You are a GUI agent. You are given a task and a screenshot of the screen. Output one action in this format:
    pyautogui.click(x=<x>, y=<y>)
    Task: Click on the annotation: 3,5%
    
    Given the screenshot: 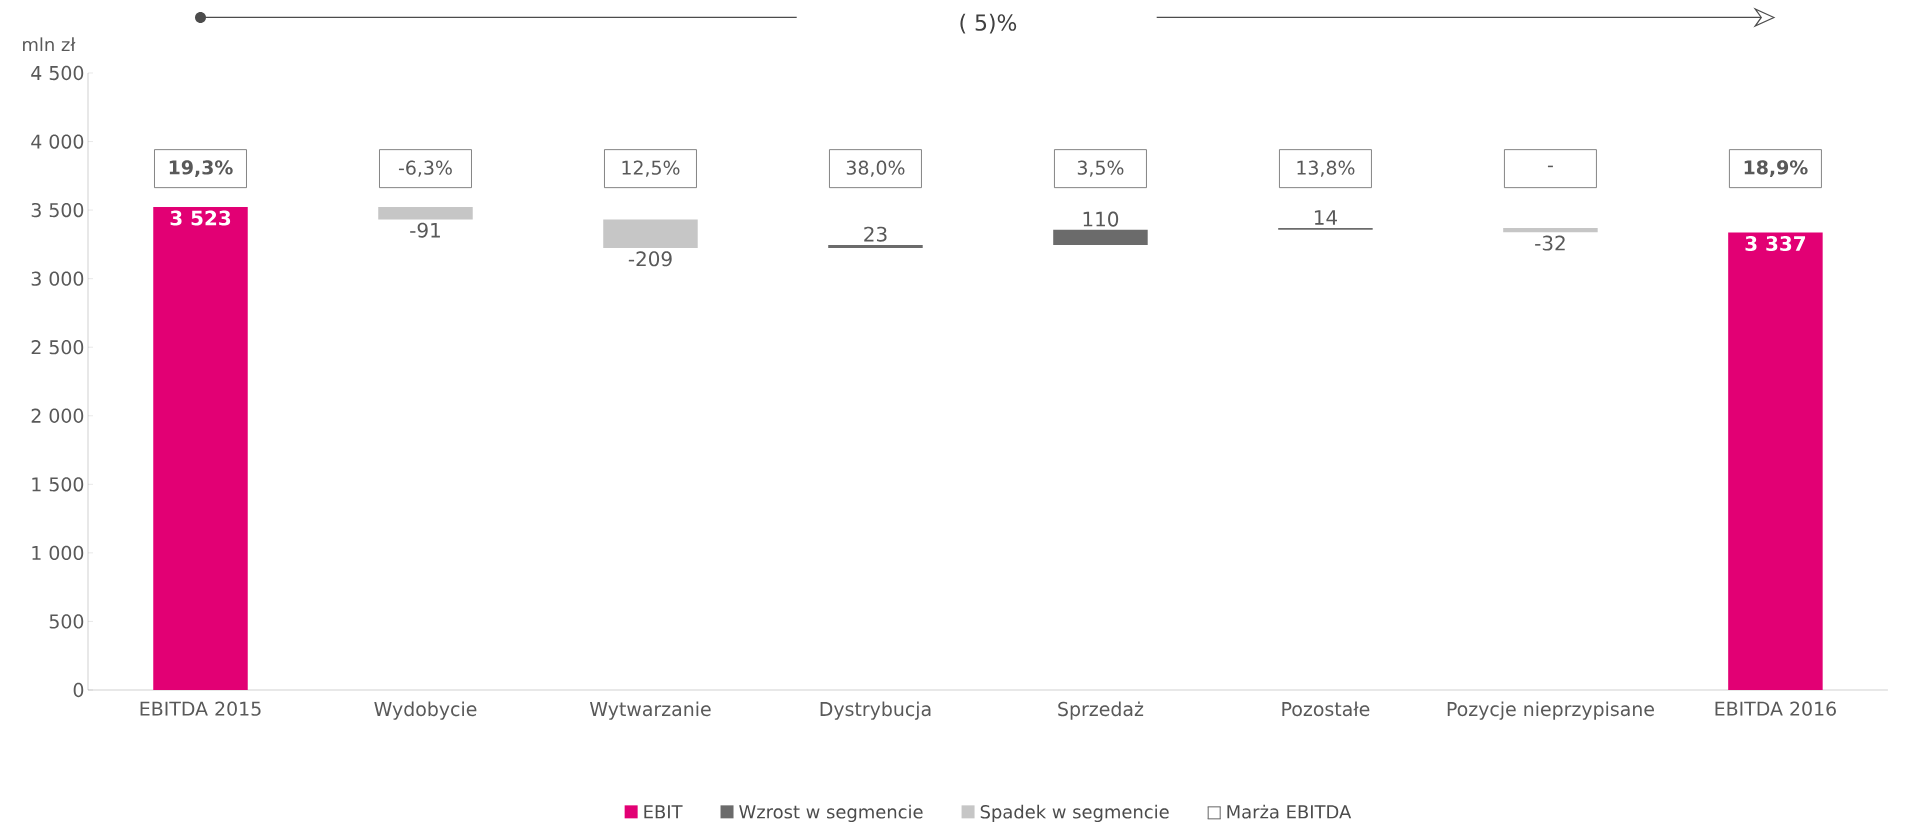 What is the action you would take?
    pyautogui.click(x=1100, y=168)
    